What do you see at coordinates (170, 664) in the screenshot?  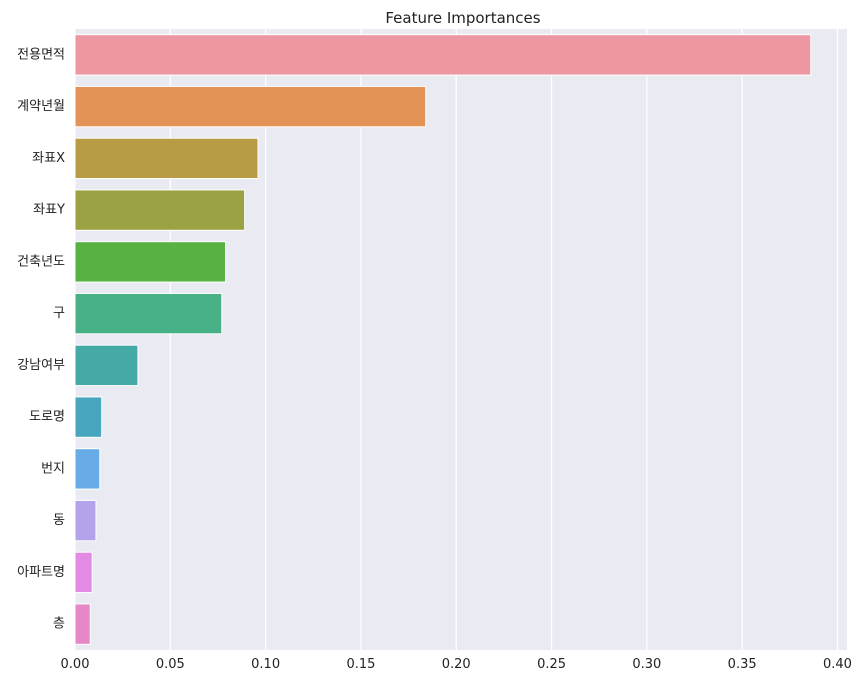 I see `x-tick-label: 0.05` at bounding box center [170, 664].